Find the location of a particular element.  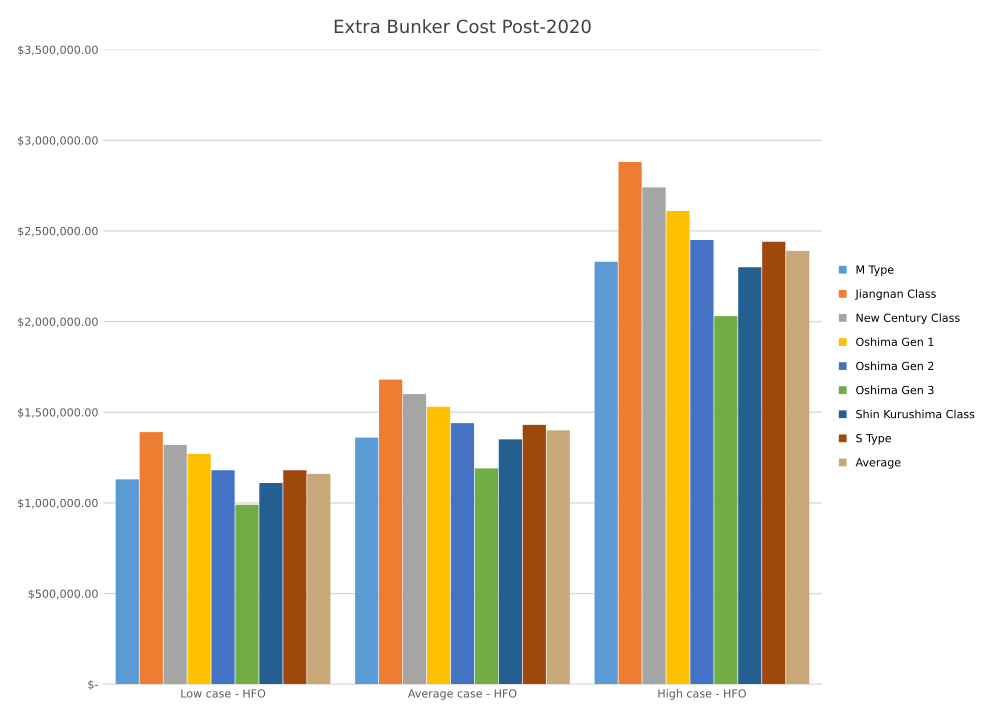

y-tick-label: $3,000,000.00 is located at coordinates (58, 141).